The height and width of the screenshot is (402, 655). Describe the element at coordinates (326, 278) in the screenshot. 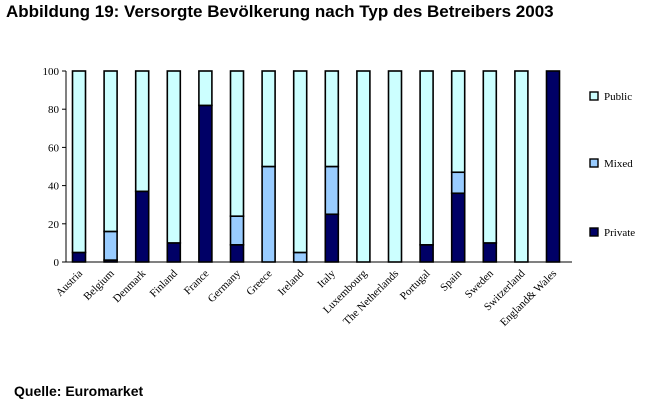

I see `x-tick-label-italy: Italy` at that location.